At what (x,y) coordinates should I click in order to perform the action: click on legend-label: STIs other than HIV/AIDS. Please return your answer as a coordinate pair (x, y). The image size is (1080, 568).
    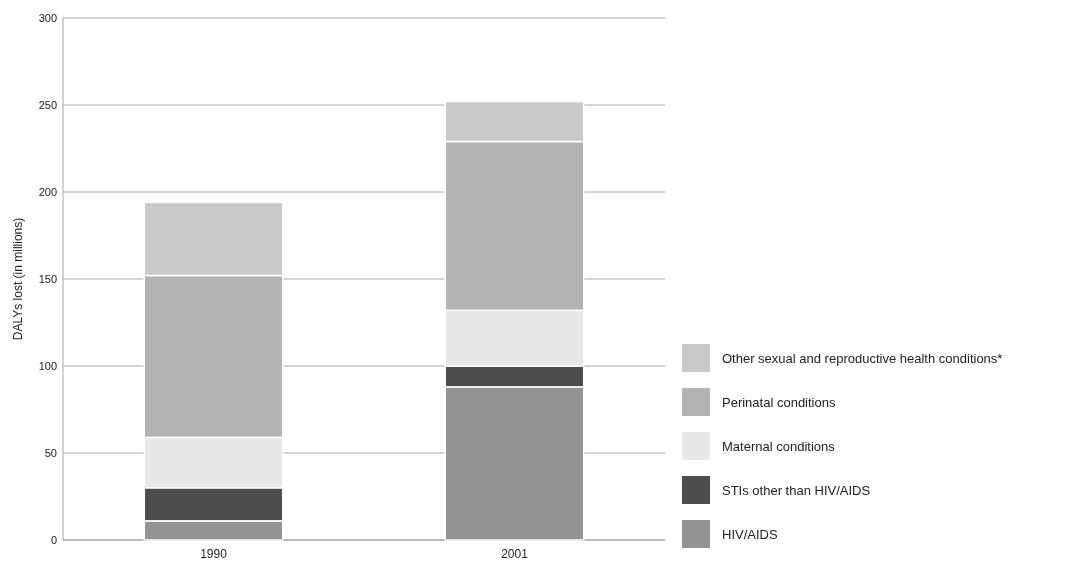
    Looking at the image, I should click on (796, 490).